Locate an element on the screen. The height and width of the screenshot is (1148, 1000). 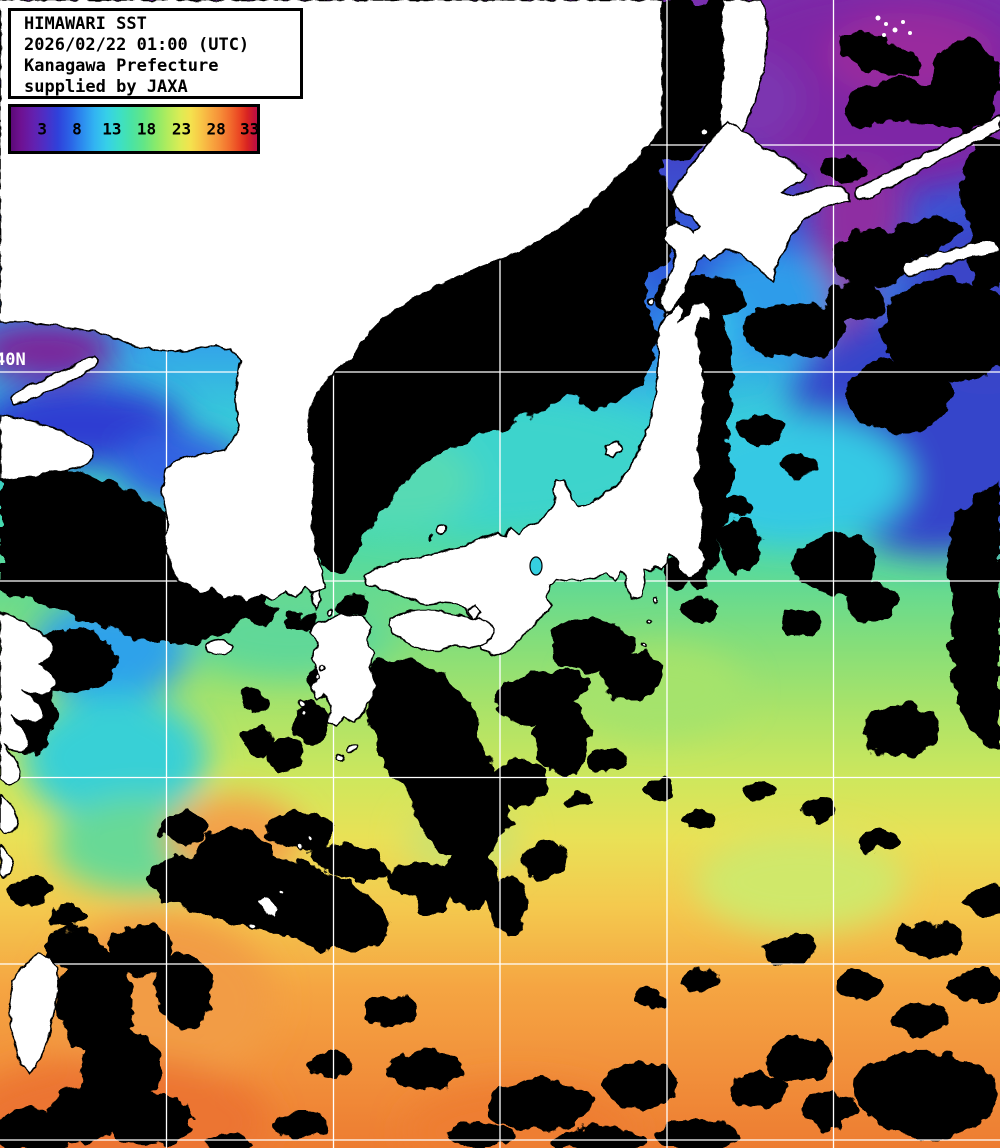
longitude-label-140e: 140E is located at coordinates (642, 28).